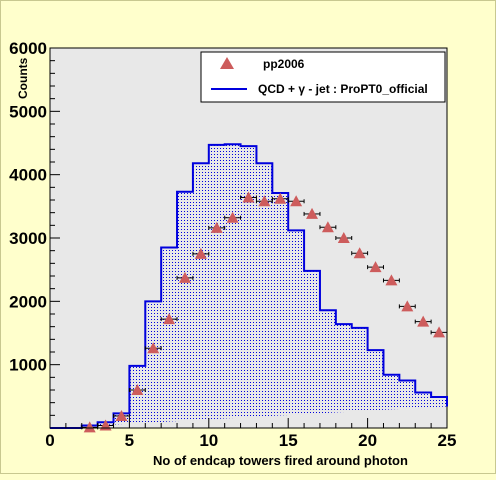  What do you see at coordinates (367, 440) in the screenshot?
I see `x-tick-label: 20` at bounding box center [367, 440].